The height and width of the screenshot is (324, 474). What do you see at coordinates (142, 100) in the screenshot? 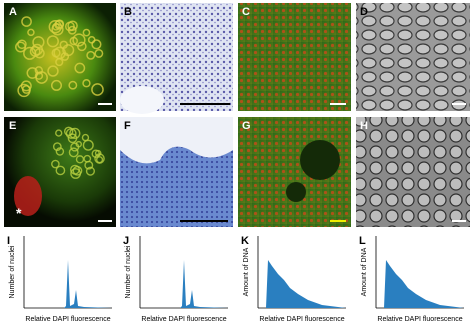
I see `image-b-void` at bounding box center [142, 100].